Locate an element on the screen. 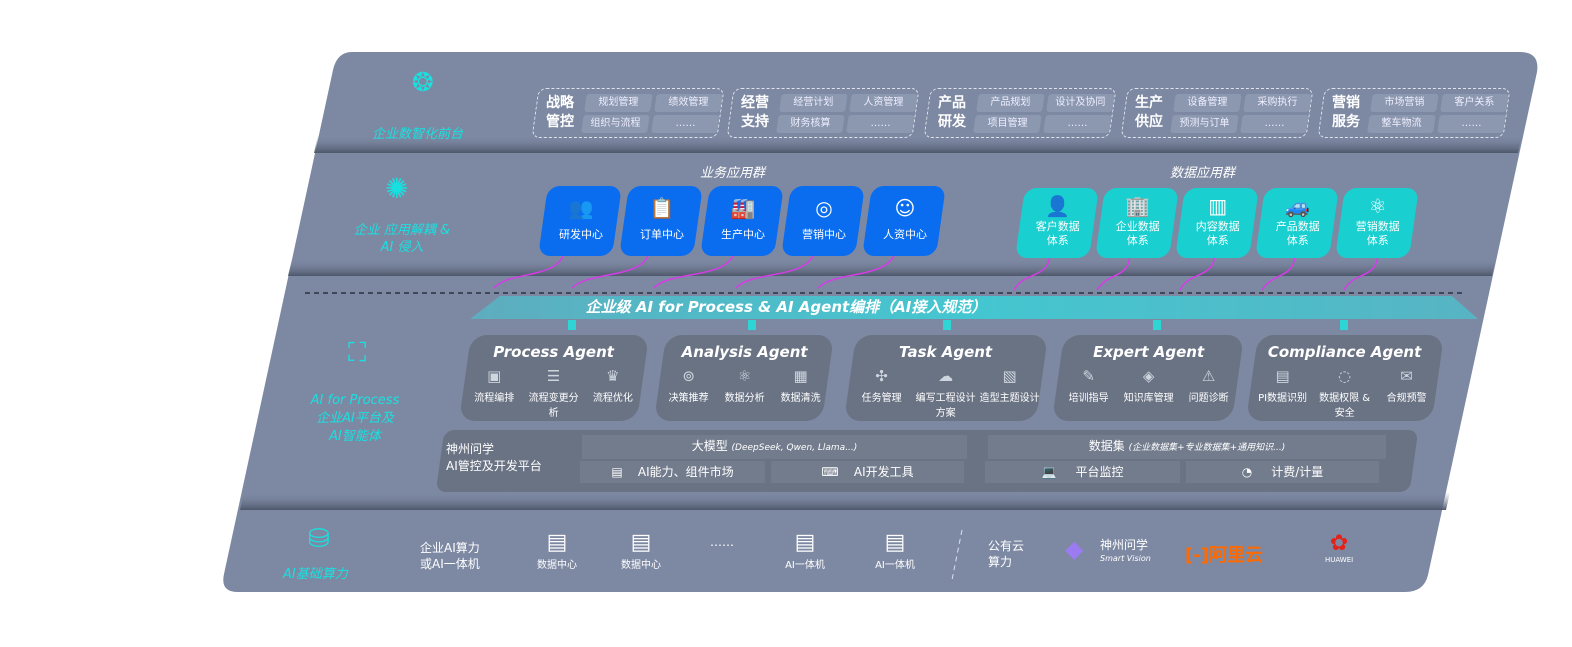 The image size is (1572, 647). front-chip: 财务核算 is located at coordinates (810, 124).